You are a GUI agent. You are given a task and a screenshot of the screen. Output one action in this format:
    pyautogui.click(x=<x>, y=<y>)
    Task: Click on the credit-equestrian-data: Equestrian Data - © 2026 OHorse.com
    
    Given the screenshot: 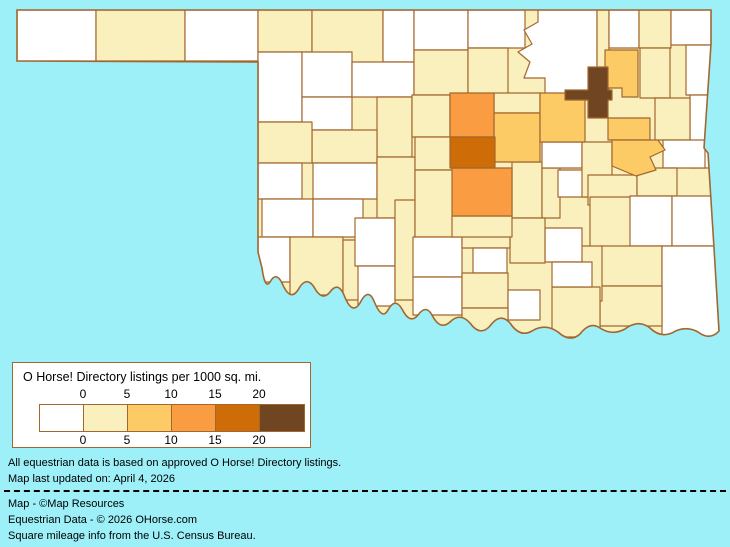 What is the action you would take?
    pyautogui.click(x=103, y=520)
    